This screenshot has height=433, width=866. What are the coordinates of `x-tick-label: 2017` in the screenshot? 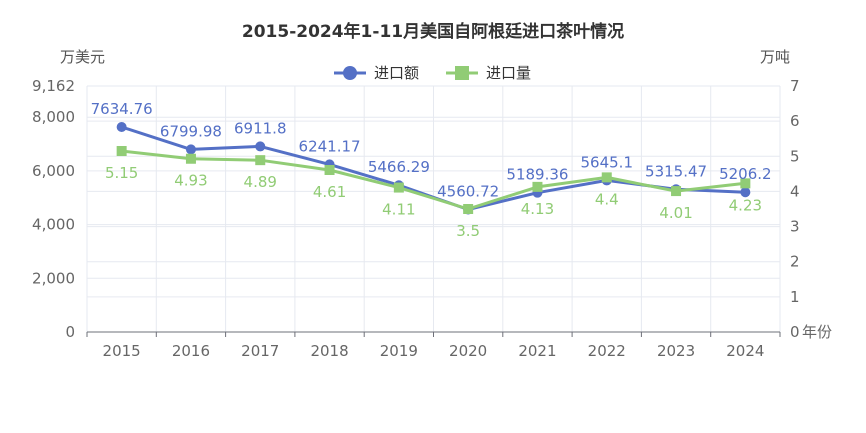 It's located at (260, 351).